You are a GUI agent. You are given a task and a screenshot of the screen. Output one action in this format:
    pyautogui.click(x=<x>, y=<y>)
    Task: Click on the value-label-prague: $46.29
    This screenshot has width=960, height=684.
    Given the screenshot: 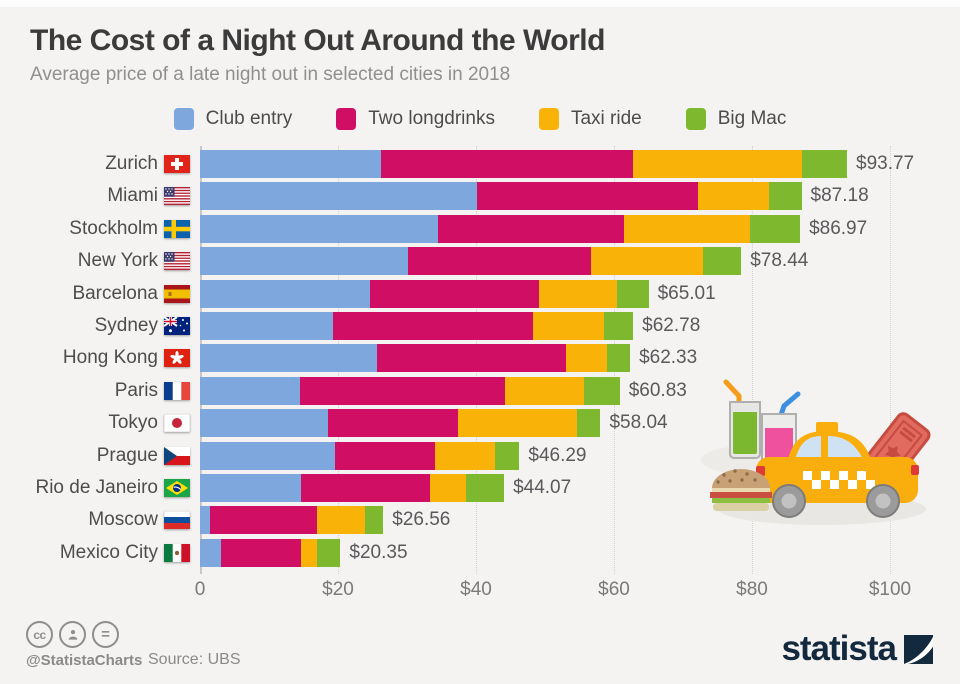 What is the action you would take?
    pyautogui.click(x=557, y=455)
    